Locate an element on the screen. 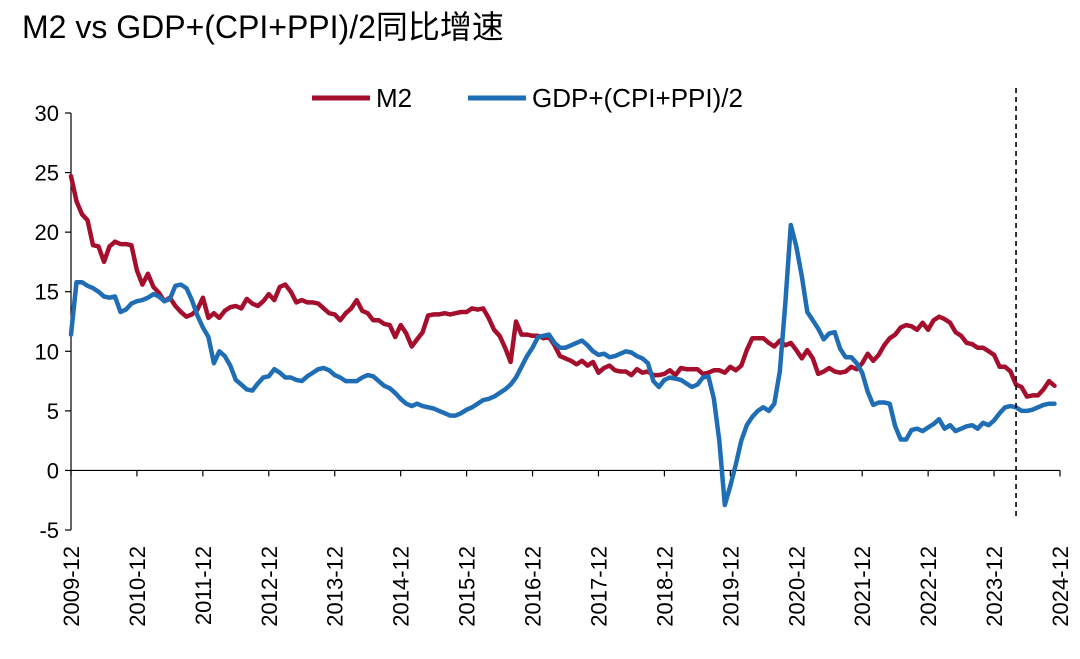 The image size is (1080, 659). x-tick-label: 2019-12 is located at coordinates (730, 586).